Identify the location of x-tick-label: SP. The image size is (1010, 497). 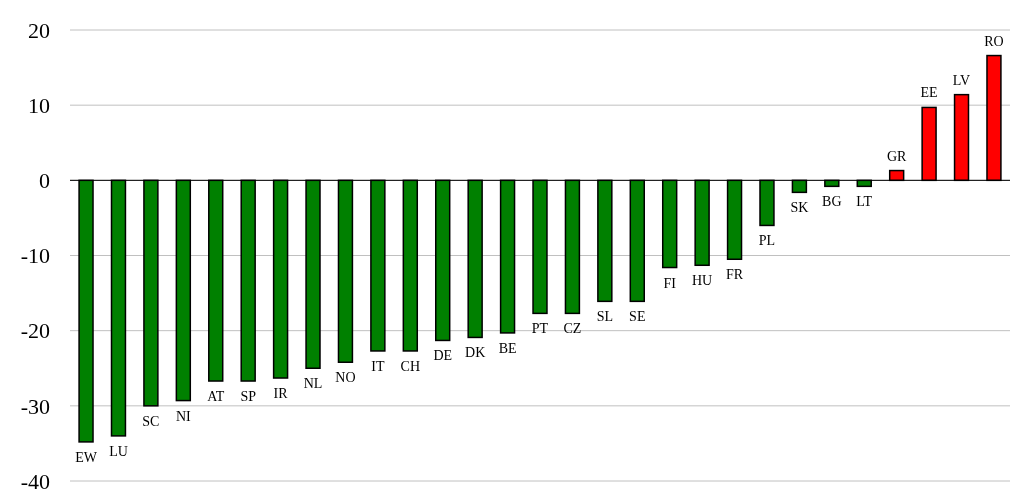
(248, 397).